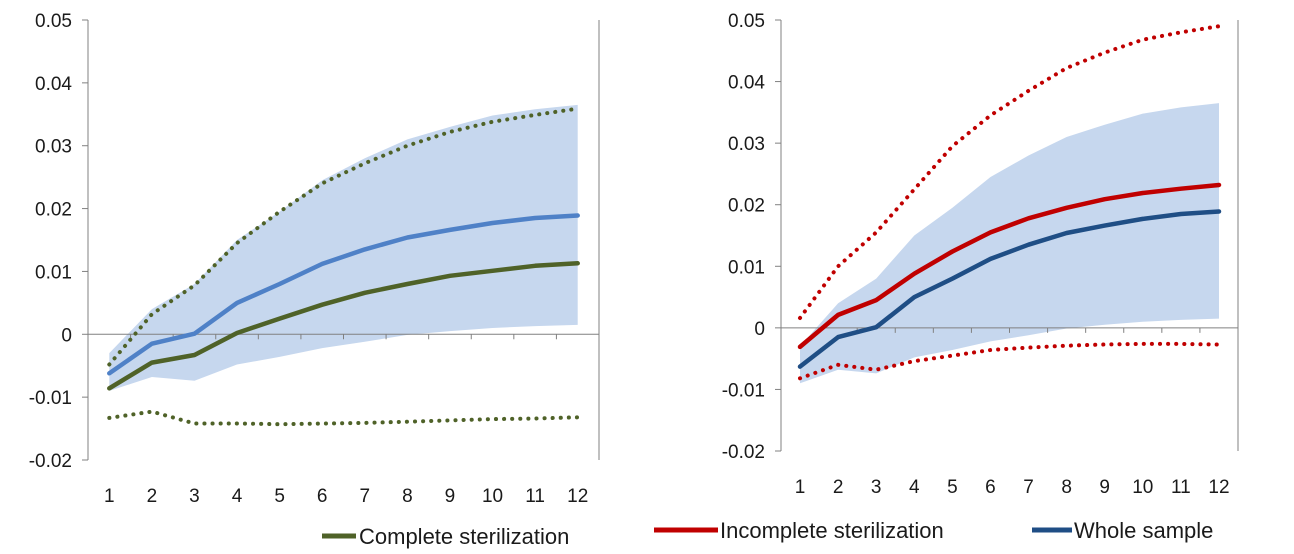 The height and width of the screenshot is (554, 1294). What do you see at coordinates (343, 418) in the screenshot?
I see `series-line-complete-lower` at bounding box center [343, 418].